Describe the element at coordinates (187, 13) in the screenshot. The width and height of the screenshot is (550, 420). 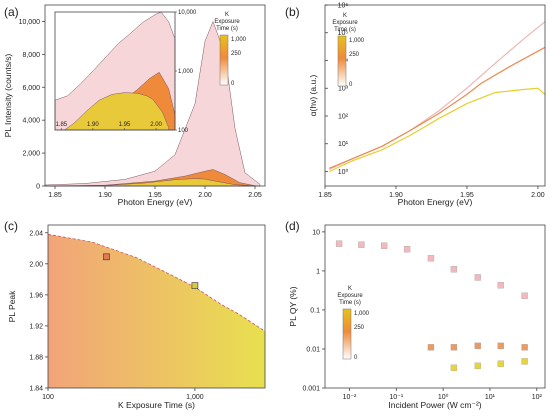
I see `inset-y-tick-label: 10,000` at that location.